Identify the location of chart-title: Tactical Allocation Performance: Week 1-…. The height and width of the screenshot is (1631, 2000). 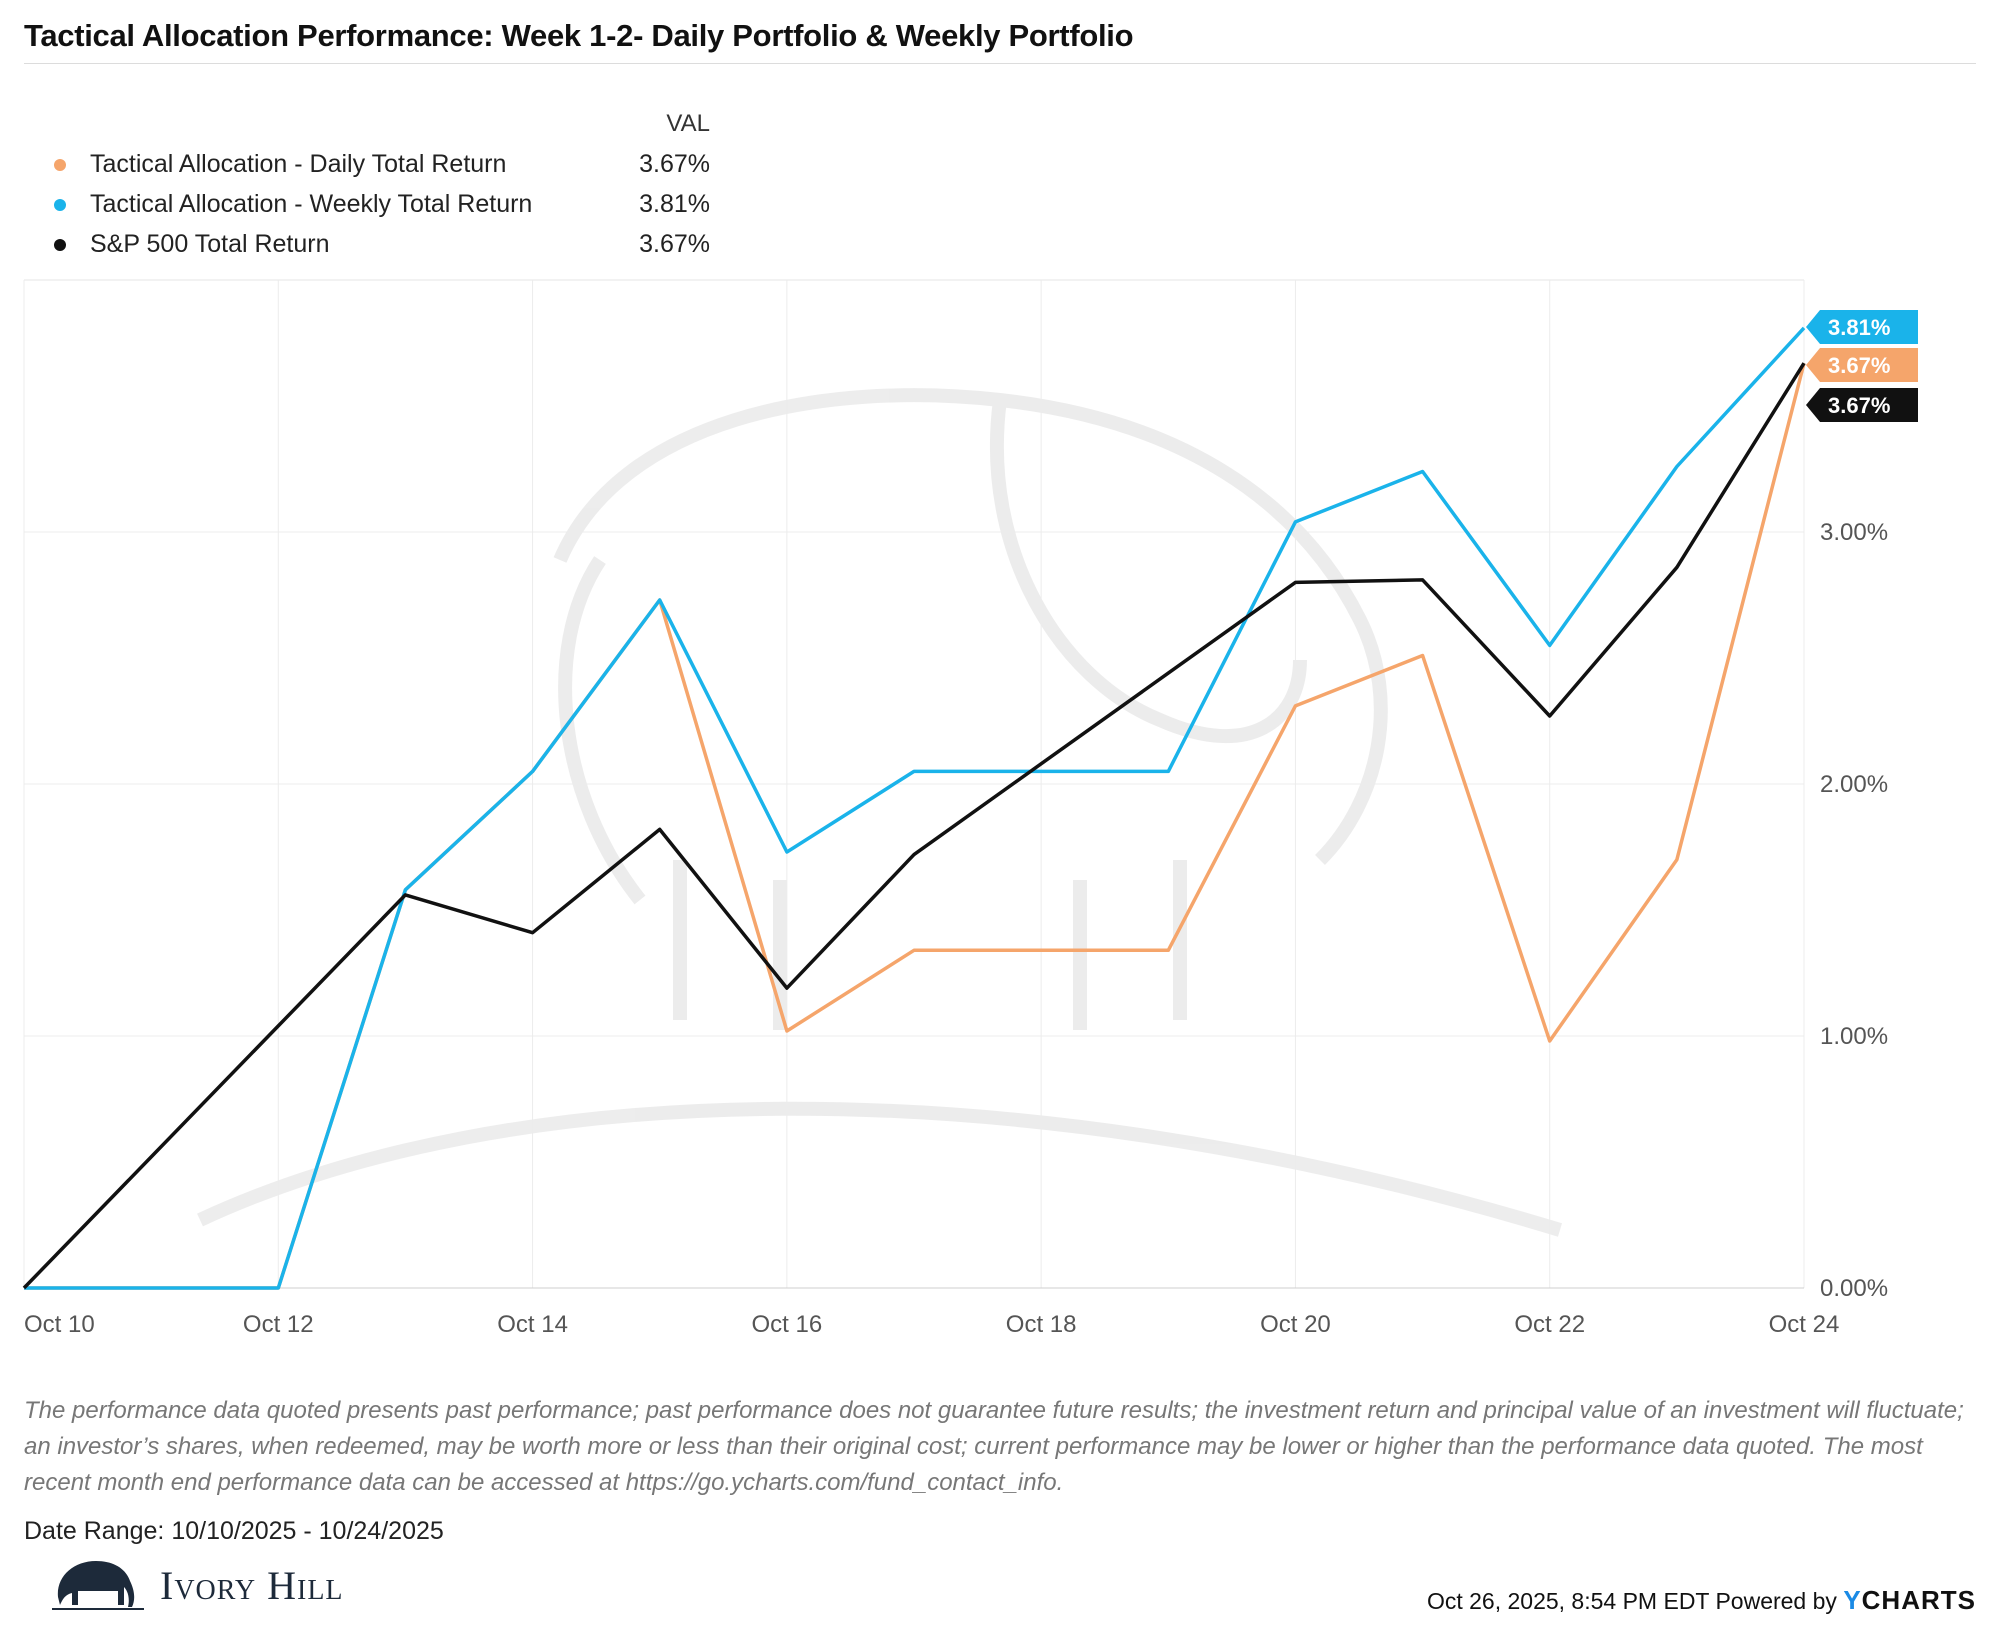
(579, 35).